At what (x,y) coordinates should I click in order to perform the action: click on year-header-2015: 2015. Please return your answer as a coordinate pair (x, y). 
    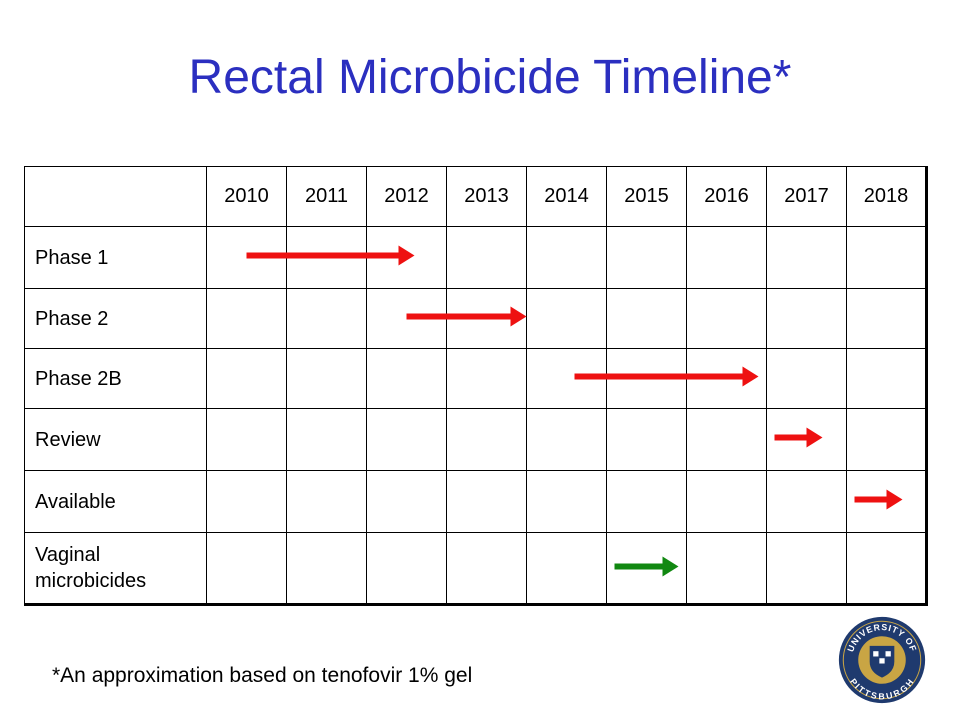
    Looking at the image, I should click on (646, 196).